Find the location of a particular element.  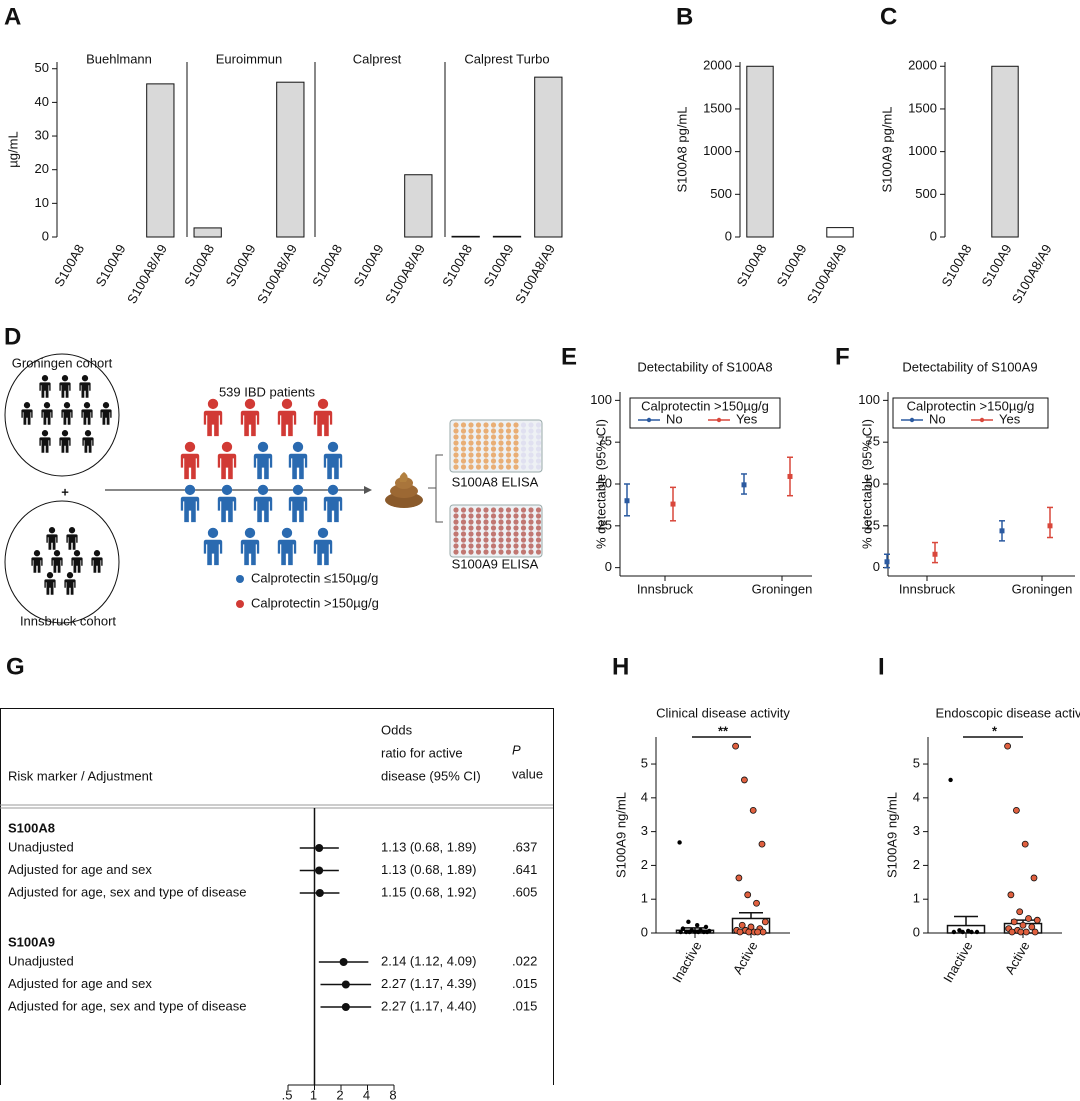

p-value: .015 is located at coordinates (524, 983).